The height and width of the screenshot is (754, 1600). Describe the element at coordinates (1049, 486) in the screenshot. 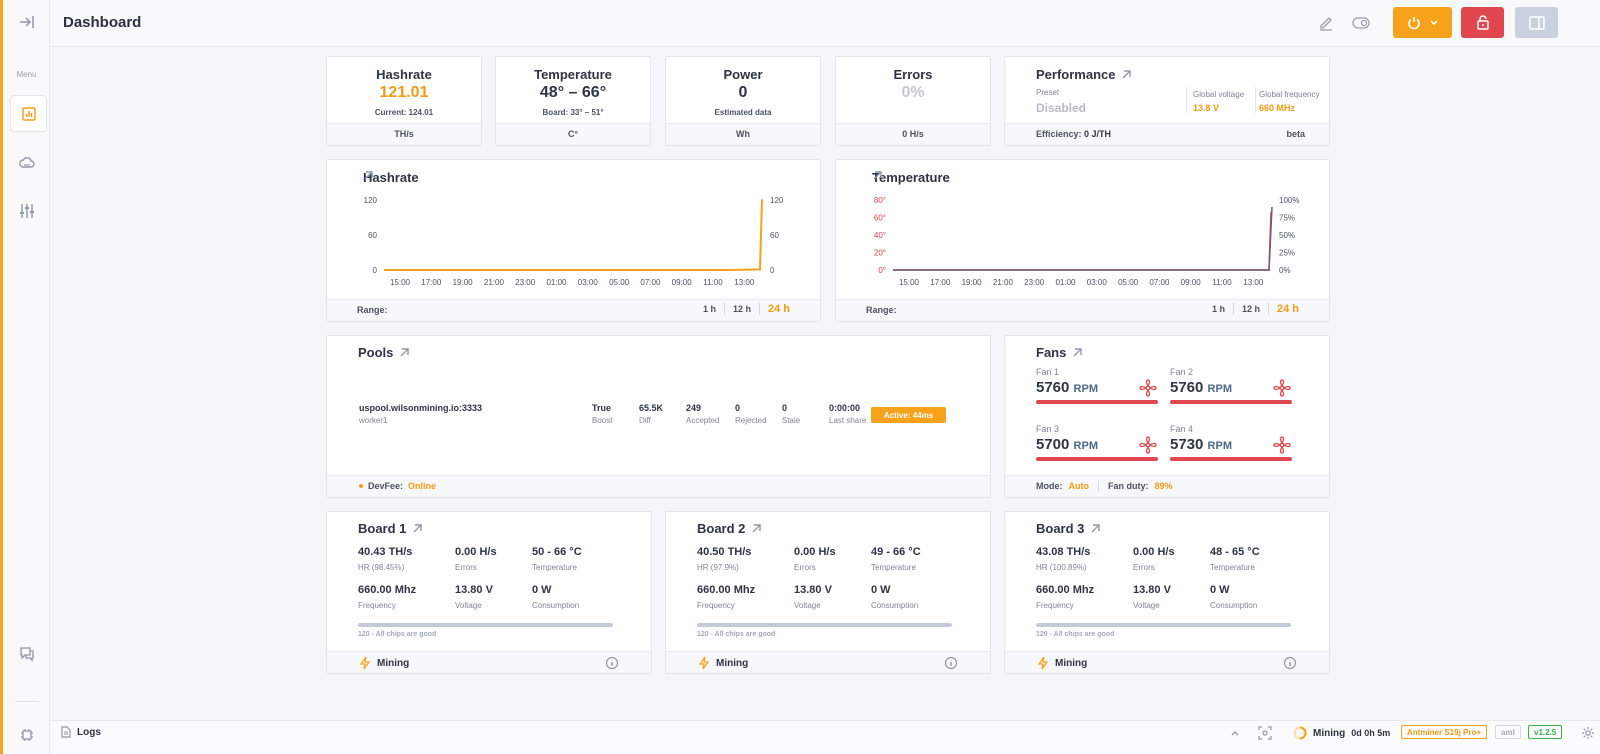

I see `fan-mode-label: Mode:` at that location.